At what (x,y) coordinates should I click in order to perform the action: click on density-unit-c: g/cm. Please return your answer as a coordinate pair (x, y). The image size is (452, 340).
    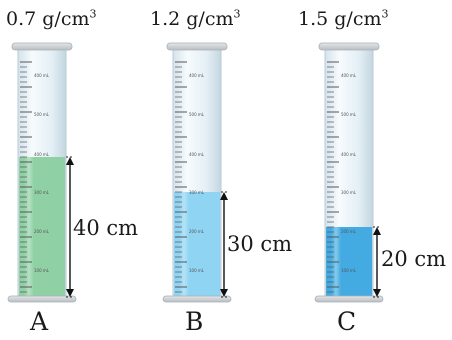
    Looking at the image, I should click on (358, 19).